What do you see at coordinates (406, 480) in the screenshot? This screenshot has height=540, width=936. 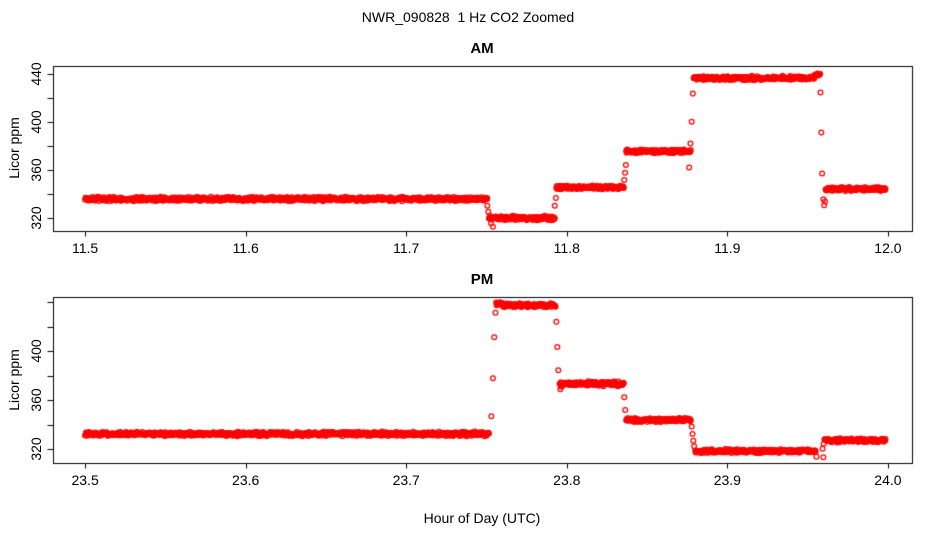 I see `x-tick-label: 23.7` at bounding box center [406, 480].